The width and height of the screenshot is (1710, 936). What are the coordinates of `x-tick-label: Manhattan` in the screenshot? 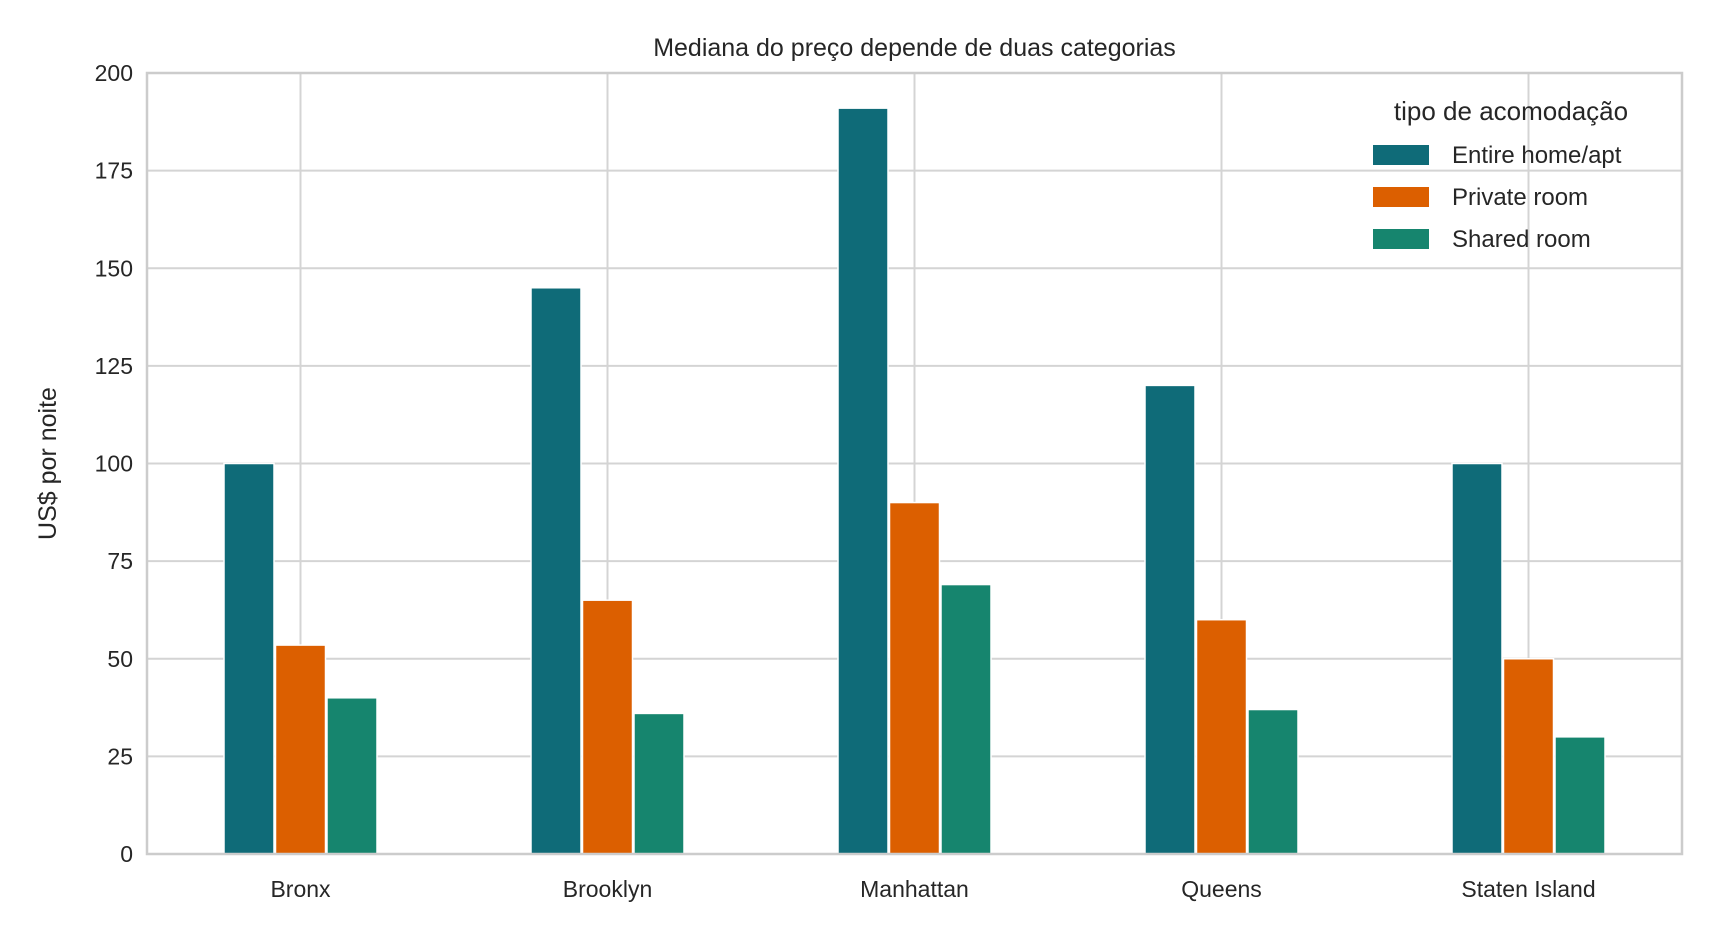 It's located at (914, 889).